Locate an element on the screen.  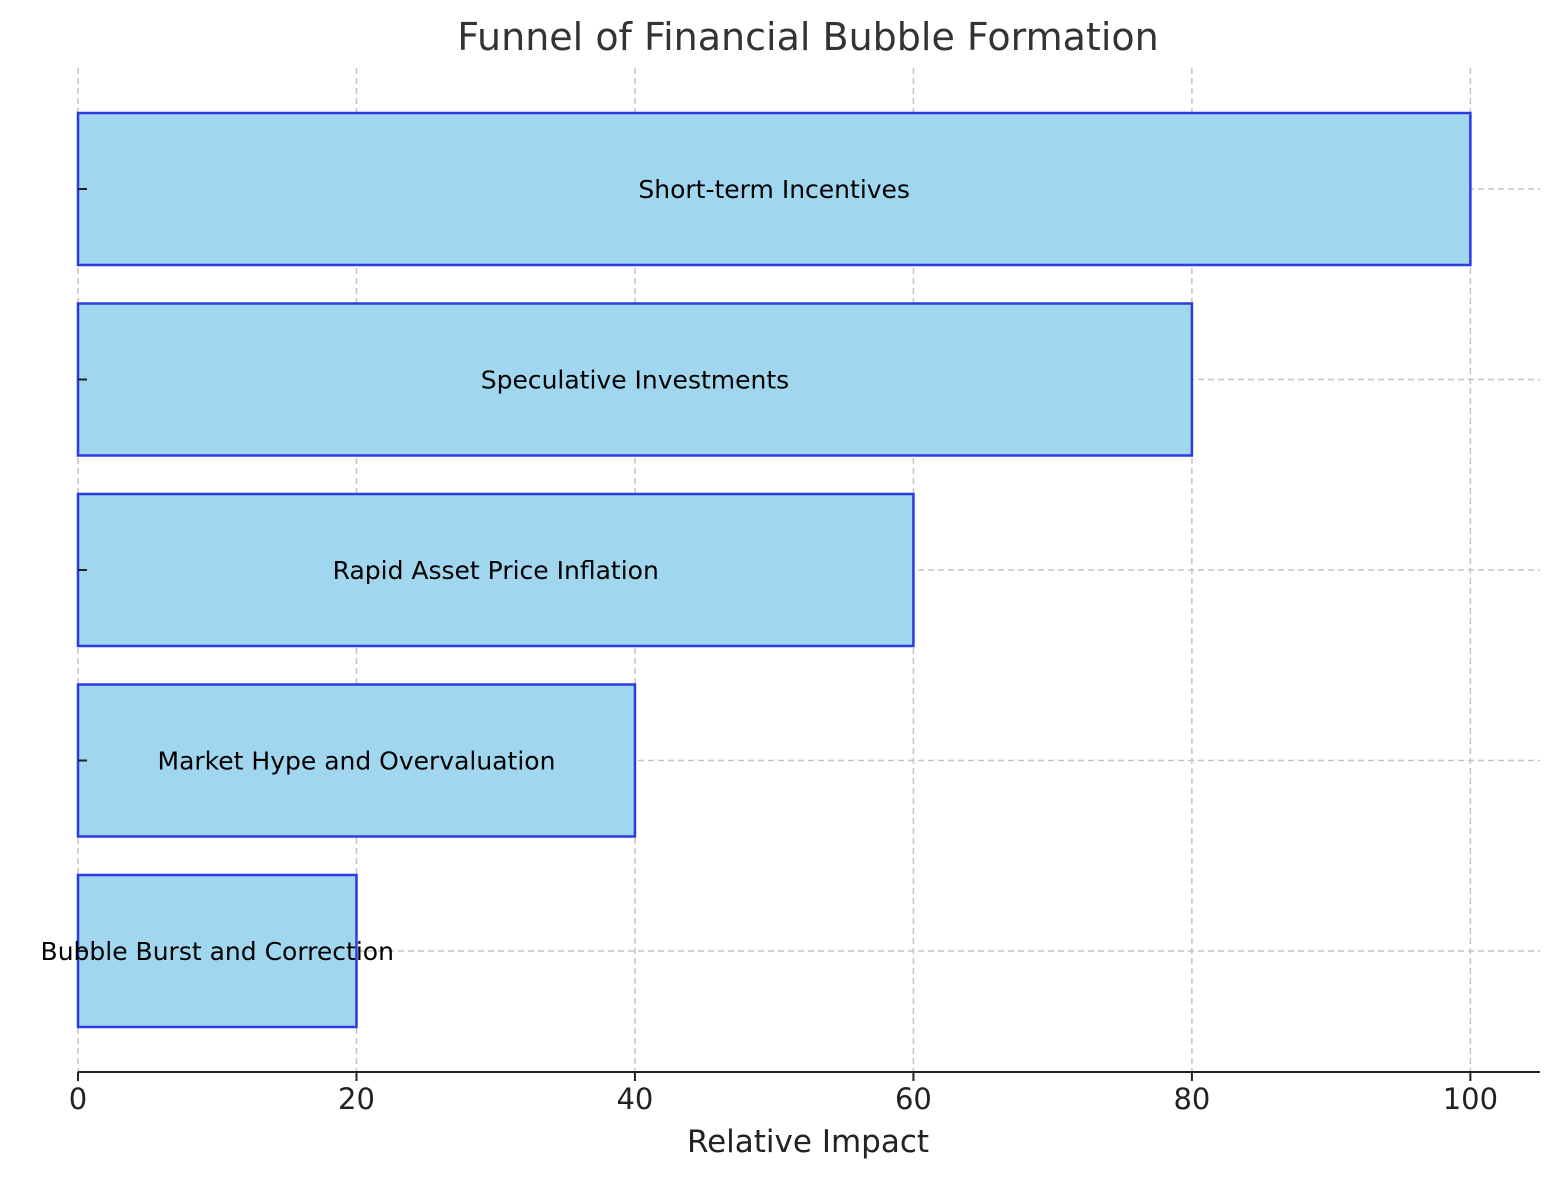
x-tick-label: 60 is located at coordinates (913, 1099).